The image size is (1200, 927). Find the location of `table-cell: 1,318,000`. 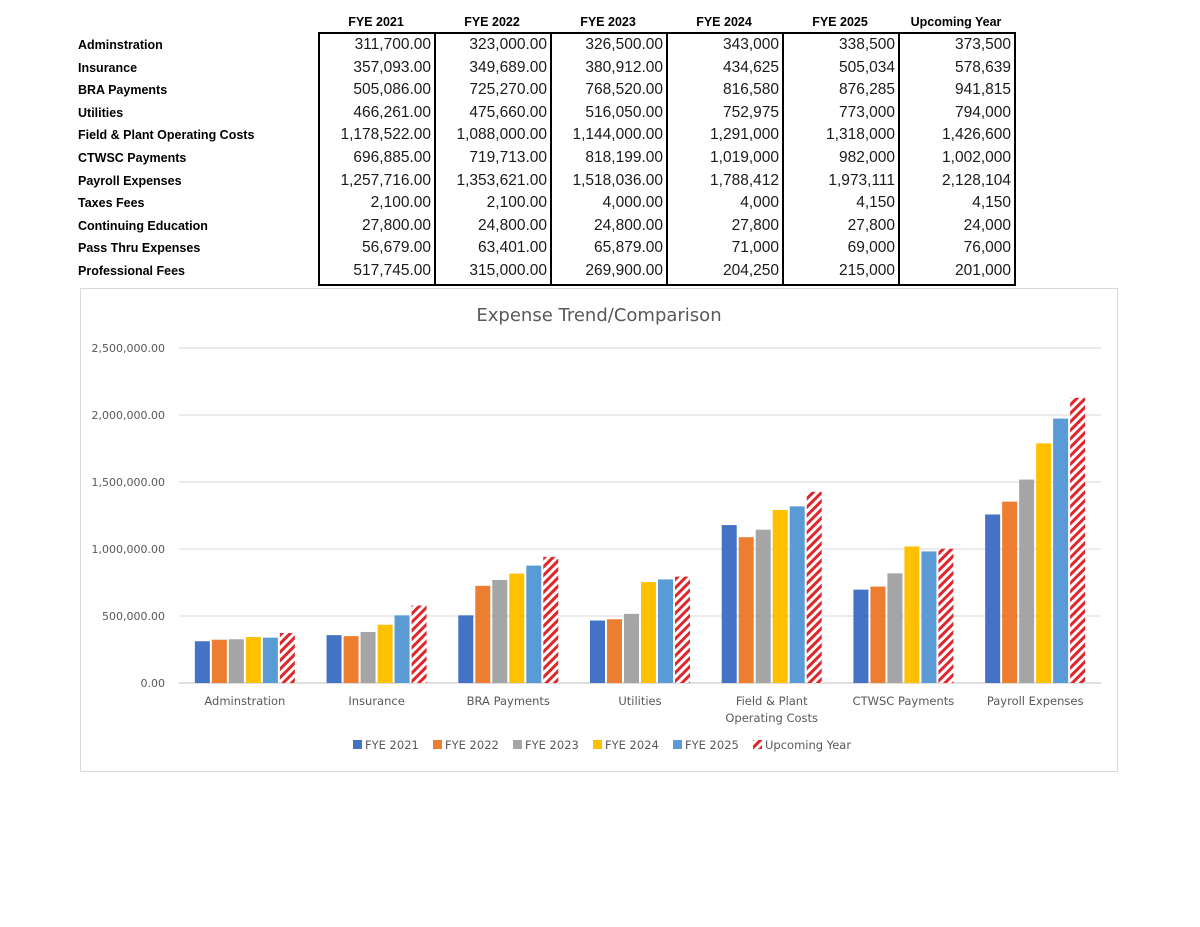

table-cell: 1,318,000 is located at coordinates (860, 135).